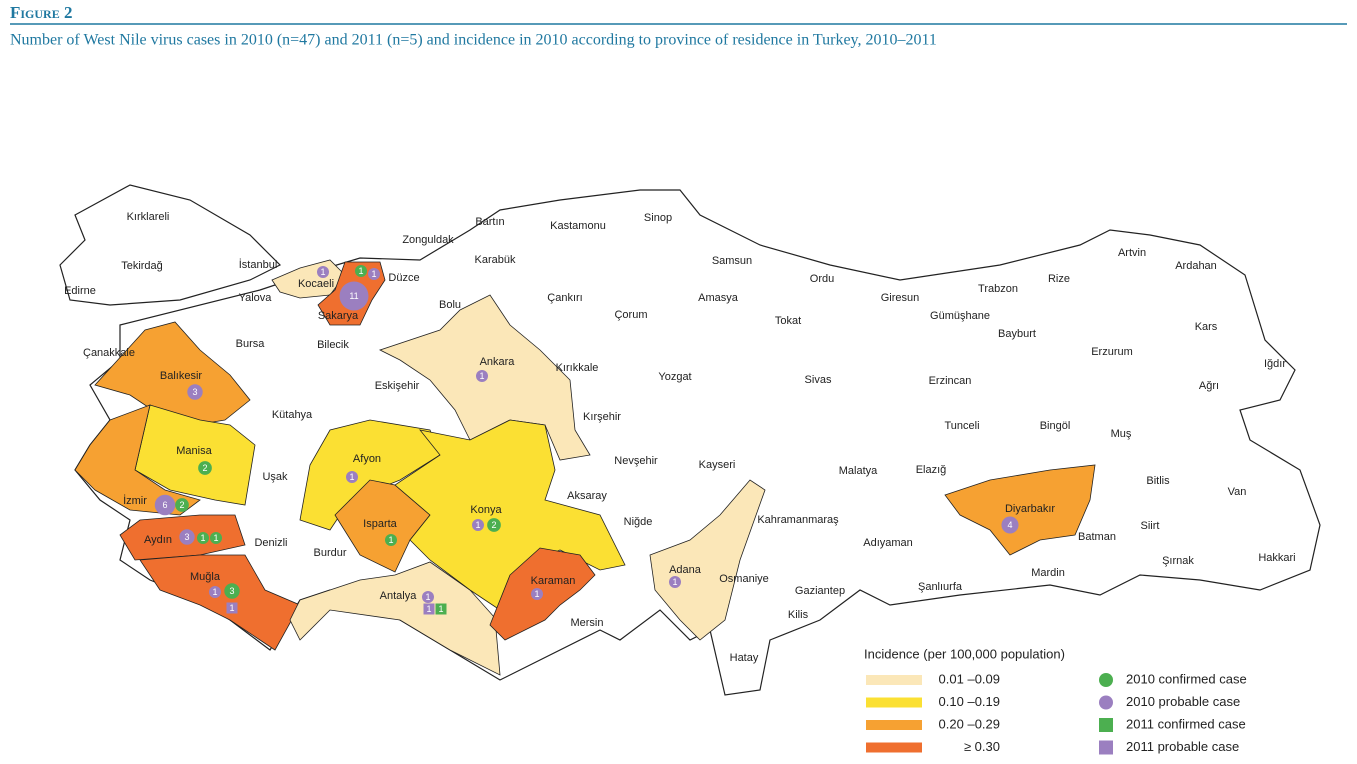 This screenshot has height=764, width=1357. I want to click on province-name: Yalova, so click(256, 298).